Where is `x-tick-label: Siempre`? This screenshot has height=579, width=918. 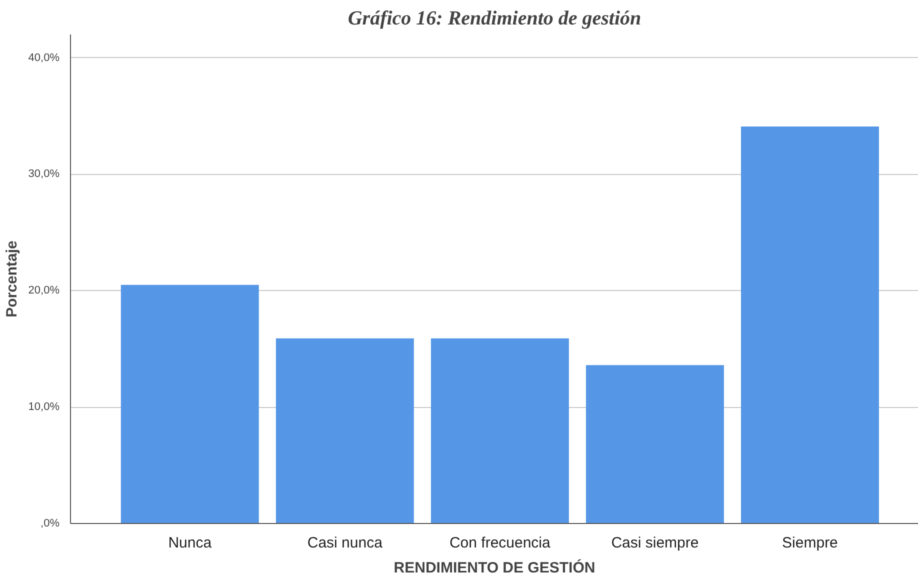
x-tick-label: Siempre is located at coordinates (810, 543).